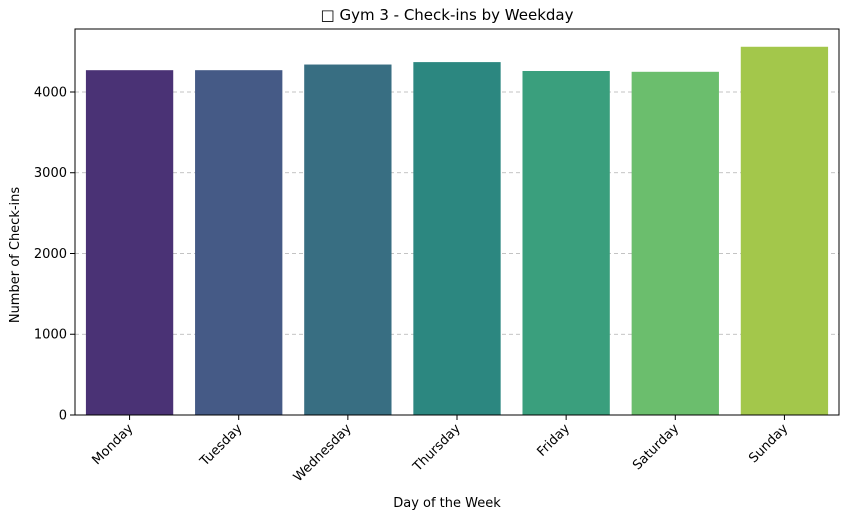 Image resolution: width=859 pixels, height=521 pixels. I want to click on chart-title: □ Gym 3 - Check-ins by Weekday, so click(447, 15).